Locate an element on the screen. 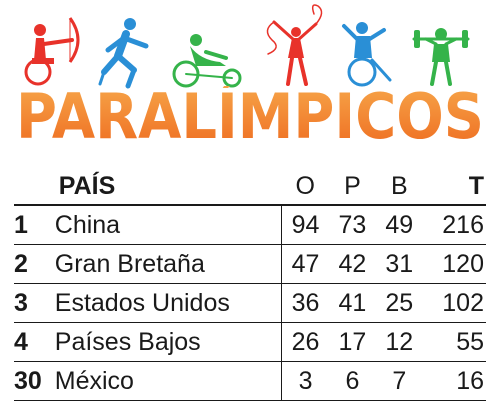 This screenshot has width=500, height=412. total-header: T is located at coordinates (454, 187).